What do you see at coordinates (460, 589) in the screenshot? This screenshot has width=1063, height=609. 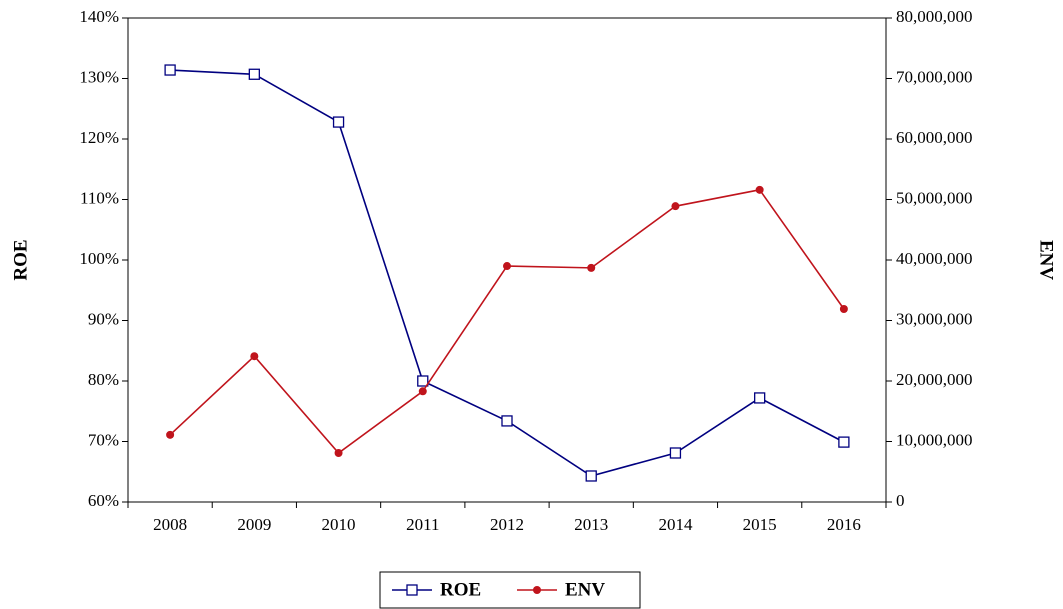 I see `legend-label: ROE` at bounding box center [460, 589].